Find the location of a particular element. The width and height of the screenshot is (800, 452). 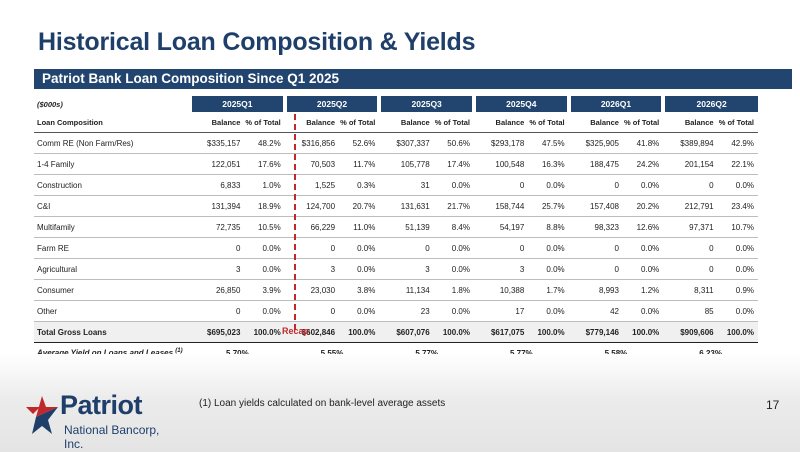

balance-cell: $316,856 is located at coordinates (310, 143).